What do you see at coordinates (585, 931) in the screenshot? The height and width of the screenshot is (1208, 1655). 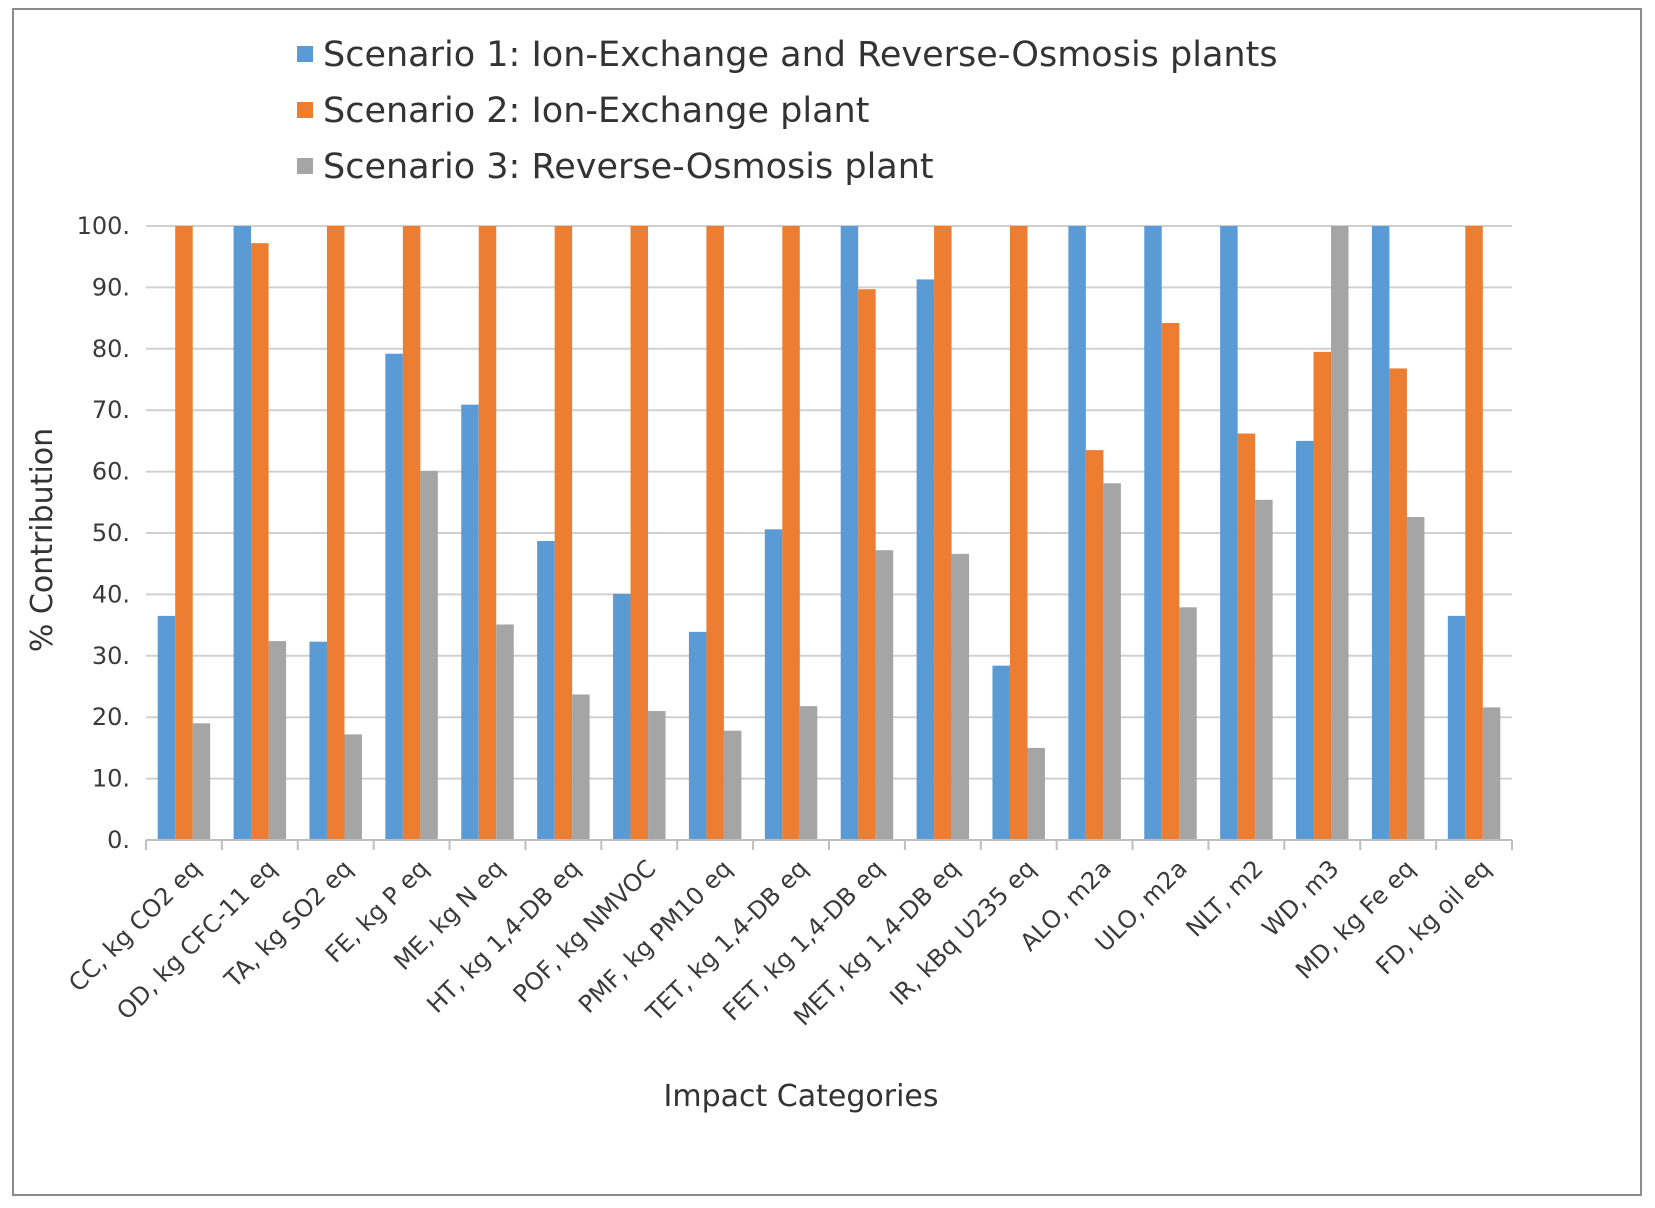 I see `x-tick-label: POF, kg NMVOC` at bounding box center [585, 931].